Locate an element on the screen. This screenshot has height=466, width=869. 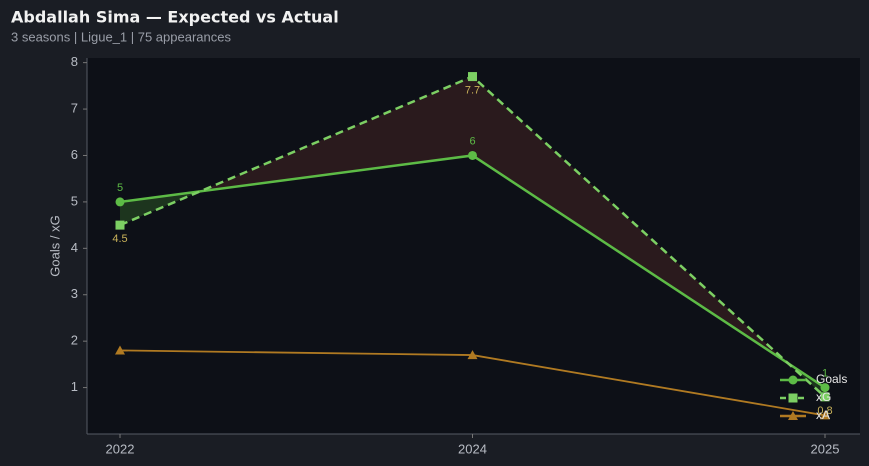
x-tick-label: 2022 is located at coordinates (120, 448).